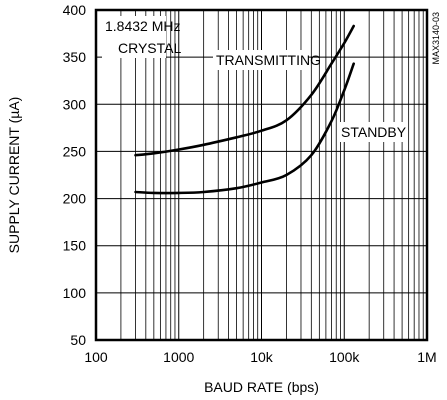  Describe the element at coordinates (75, 57) in the screenshot. I see `y-tick-label: 350` at that location.